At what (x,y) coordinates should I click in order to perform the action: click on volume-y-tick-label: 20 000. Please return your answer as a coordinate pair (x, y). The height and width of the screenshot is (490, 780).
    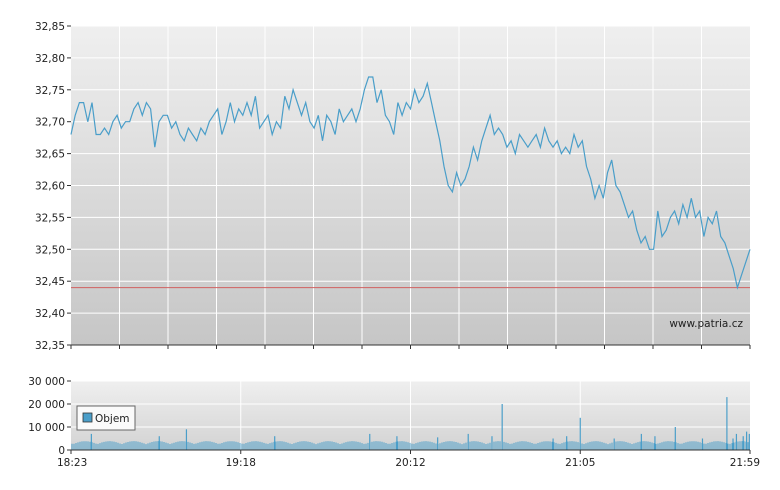
    Looking at the image, I should click on (46, 405).